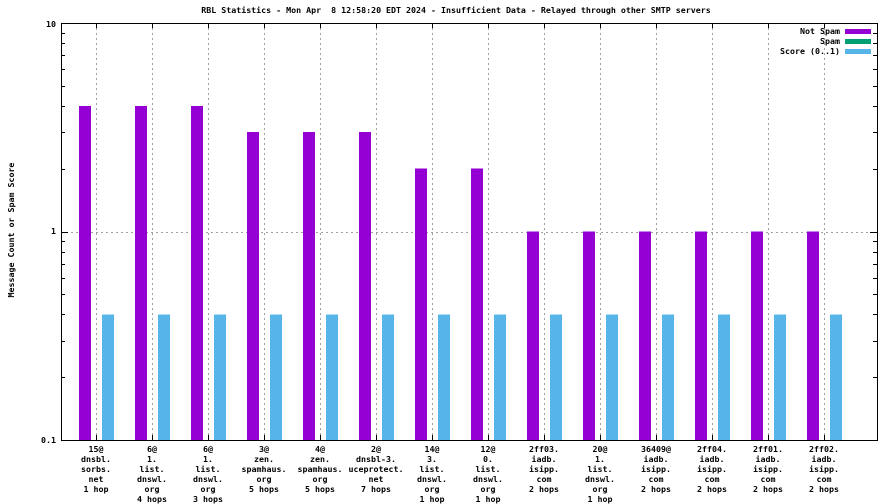 This screenshot has height=504, width=896. Describe the element at coordinates (152, 474) in the screenshot. I see `x-axis-label: 6@ 1. list. dnswl. org 4 hops` at that location.